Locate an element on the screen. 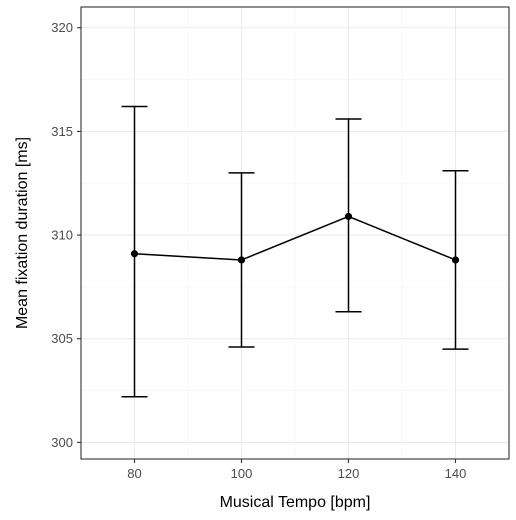 The width and height of the screenshot is (516, 520). data-line is located at coordinates (295, 238).